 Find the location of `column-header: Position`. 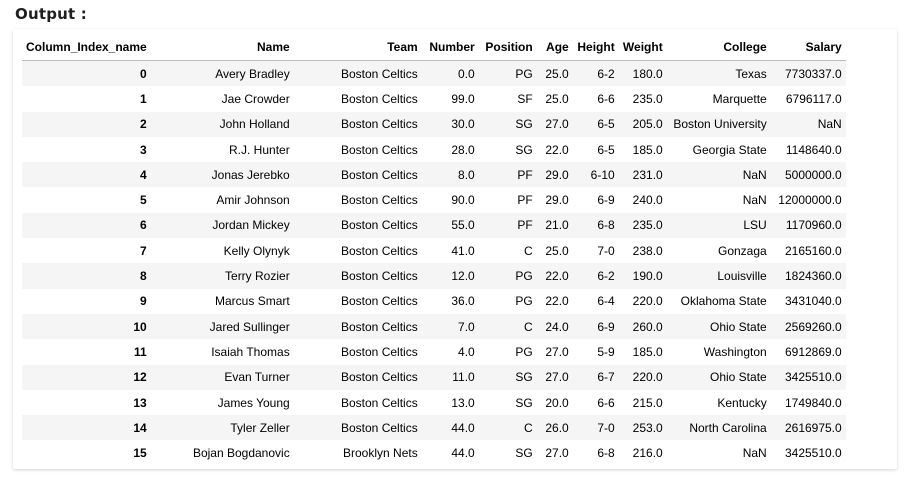

column-header: Position is located at coordinates (507, 47).